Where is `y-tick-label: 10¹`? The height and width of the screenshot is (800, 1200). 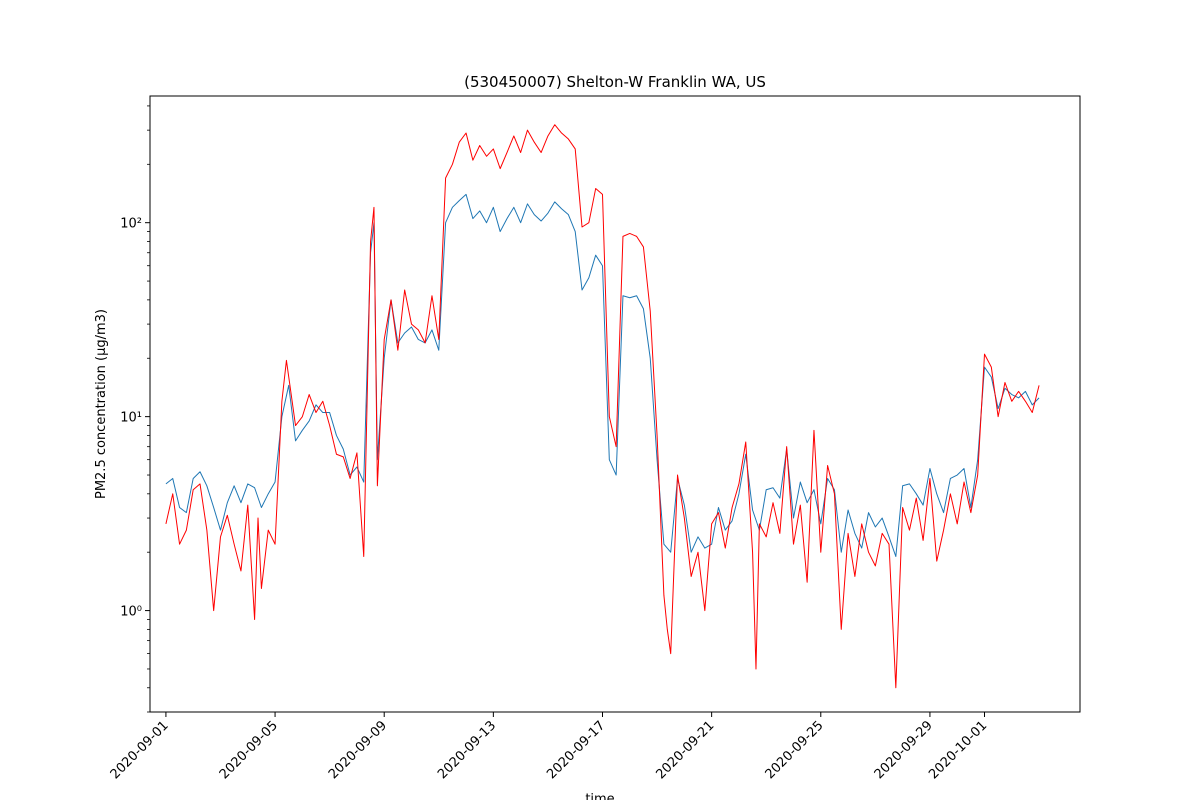
y-tick-label: 10¹ is located at coordinates (131, 418).